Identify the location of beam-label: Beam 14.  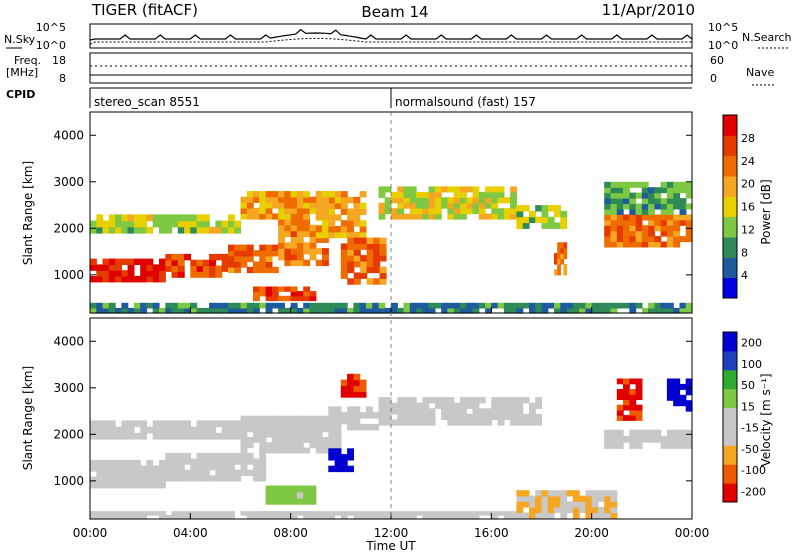
(394, 12).